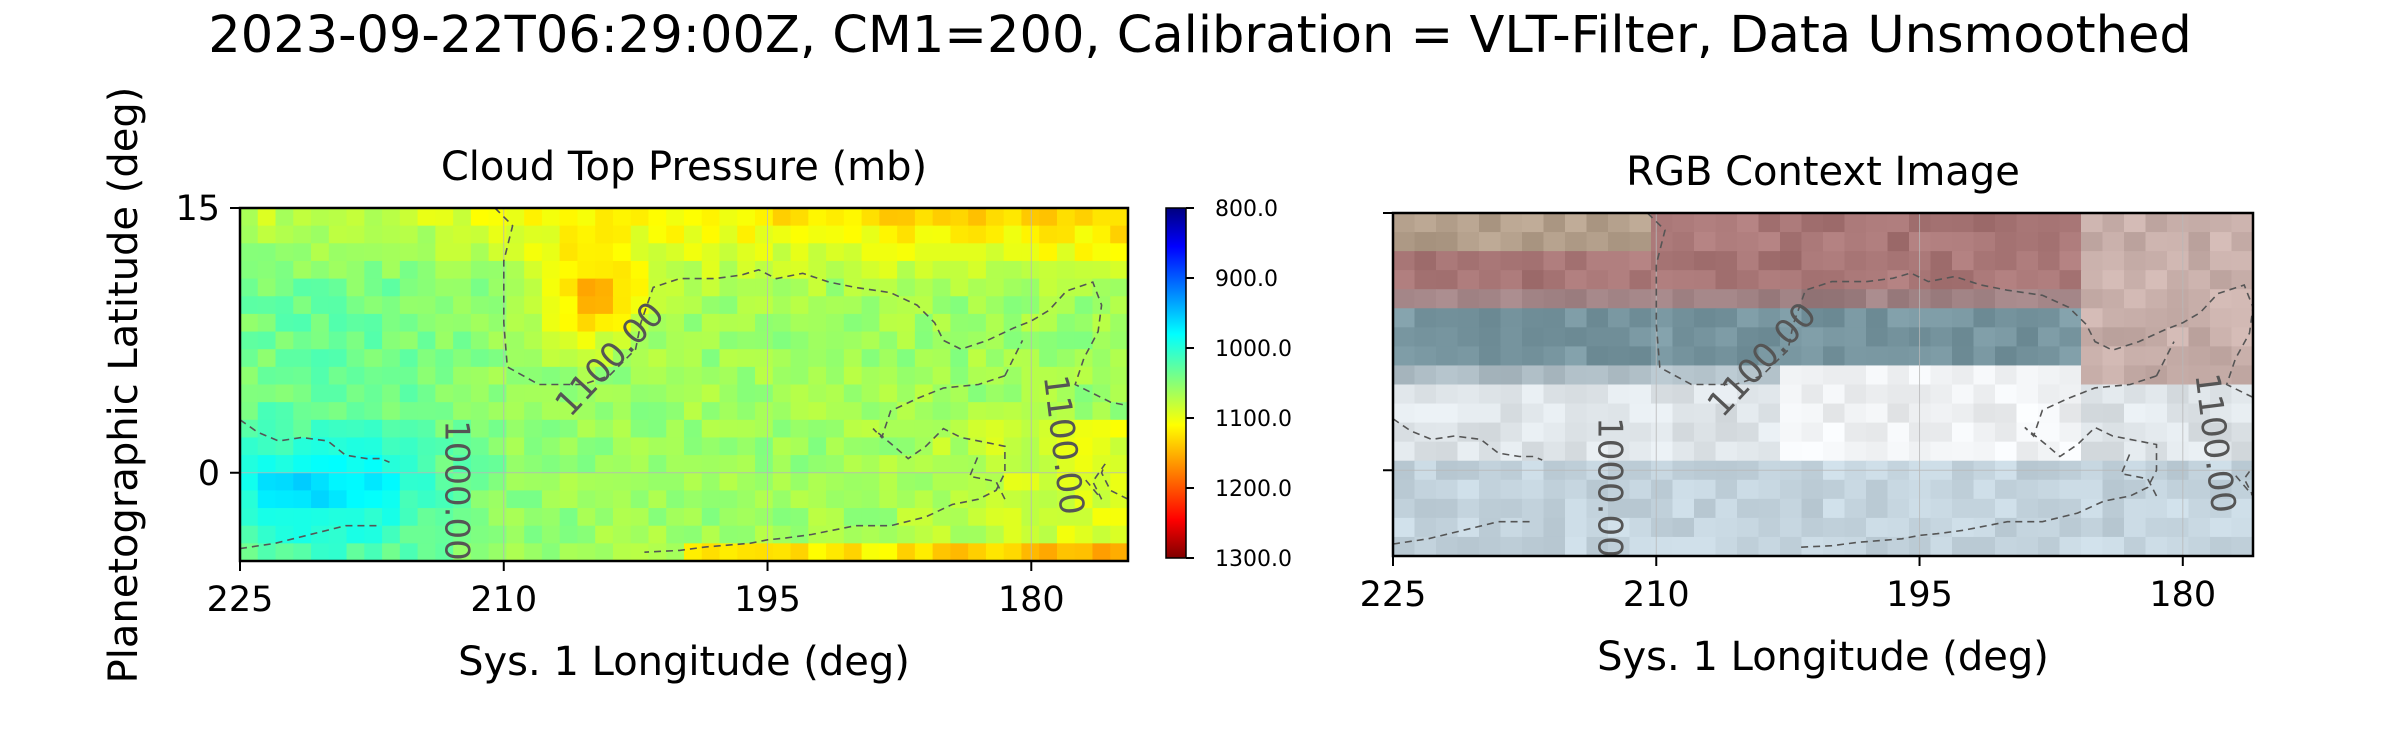 The width and height of the screenshot is (2400, 750). I want to click on x-tick-label: 195, so click(1919, 595).